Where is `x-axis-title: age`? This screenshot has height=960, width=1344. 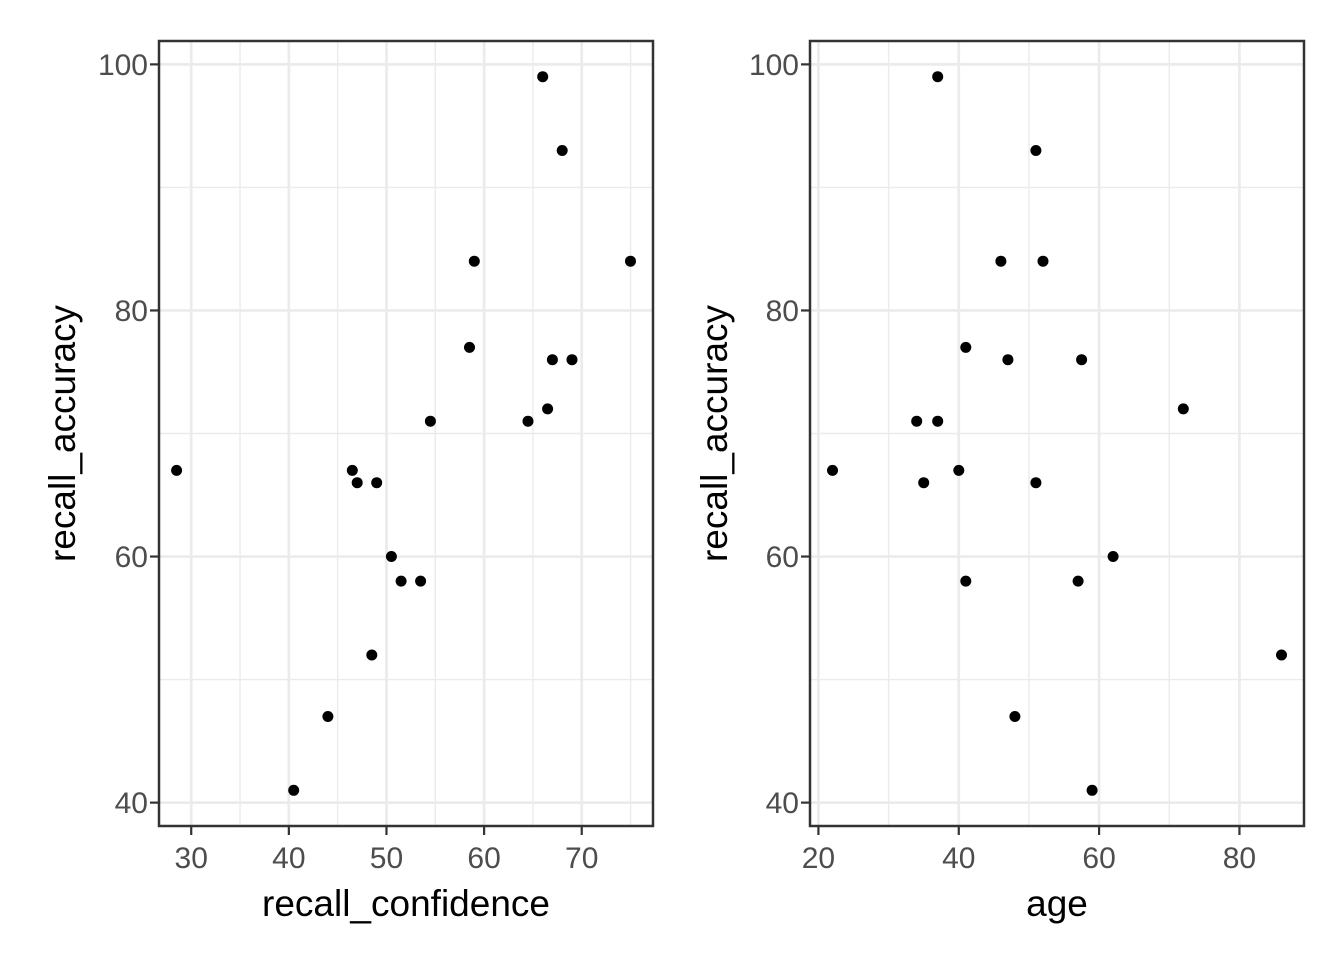
x-axis-title: age is located at coordinates (1057, 903).